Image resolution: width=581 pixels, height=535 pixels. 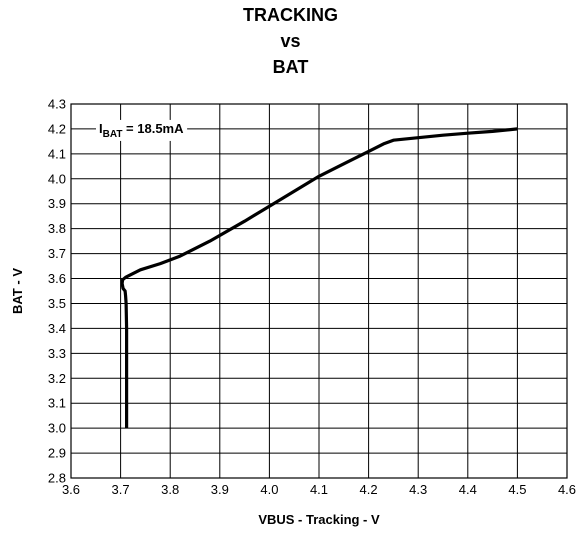 What do you see at coordinates (57, 478) in the screenshot?
I see `y-tick-label: 2.8` at bounding box center [57, 478].